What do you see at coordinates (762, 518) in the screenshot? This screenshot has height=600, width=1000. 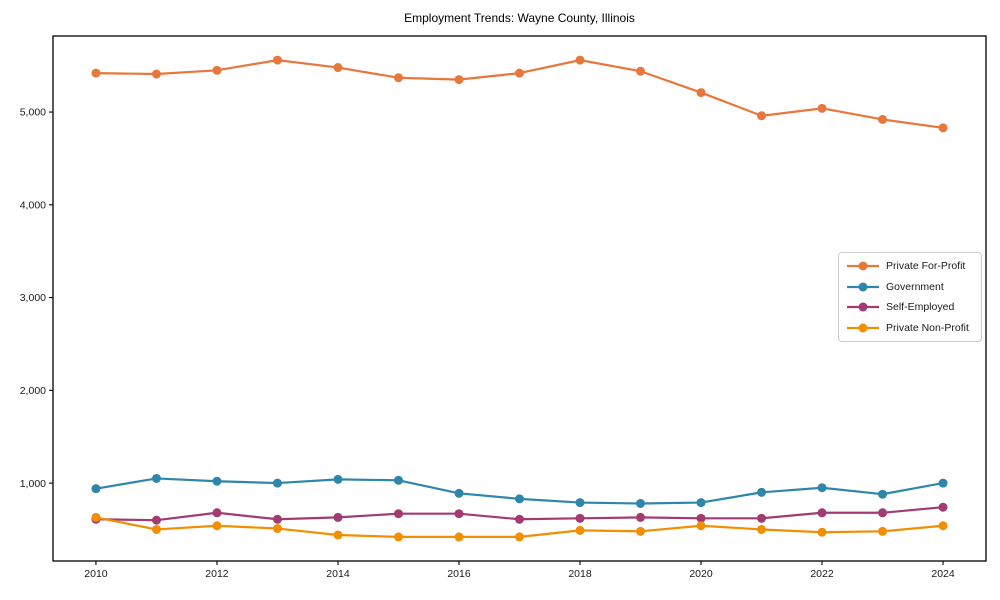 I see `data-point-self-employed-2021` at bounding box center [762, 518].